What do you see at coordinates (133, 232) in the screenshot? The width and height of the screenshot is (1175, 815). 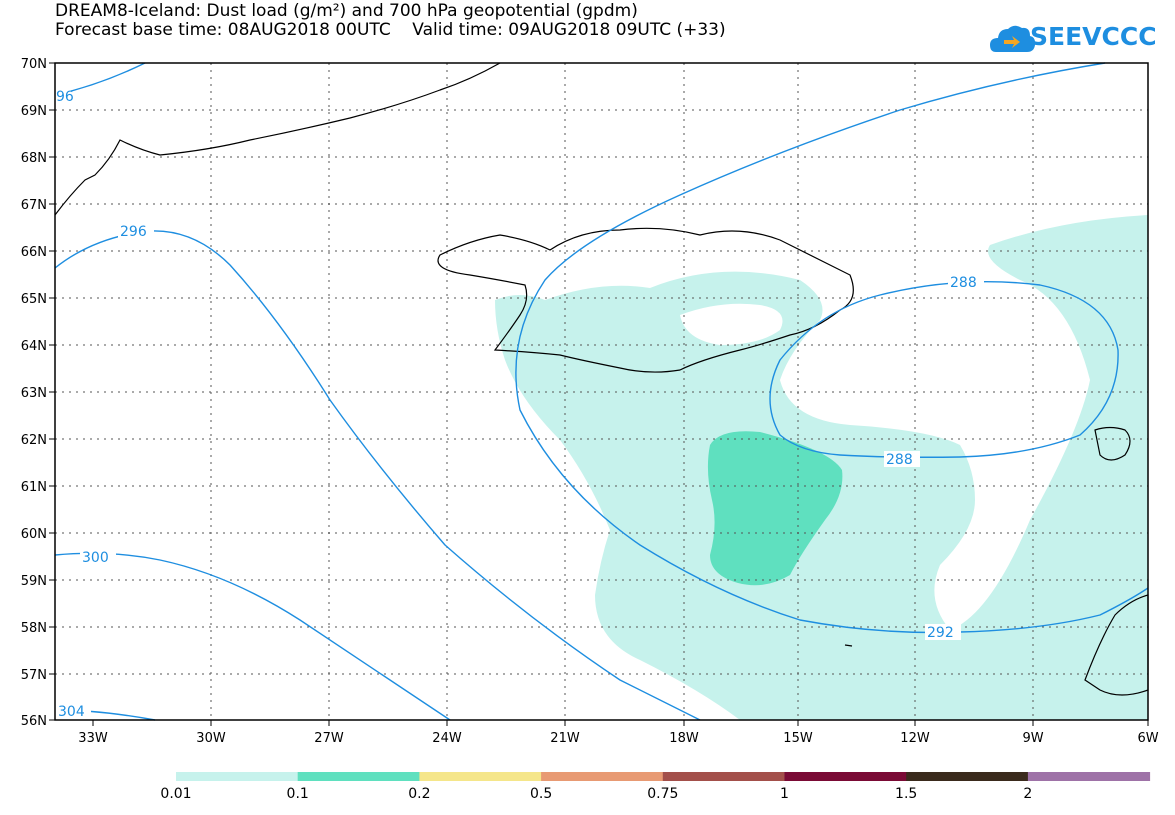 I see `contour-label: 296` at bounding box center [133, 232].